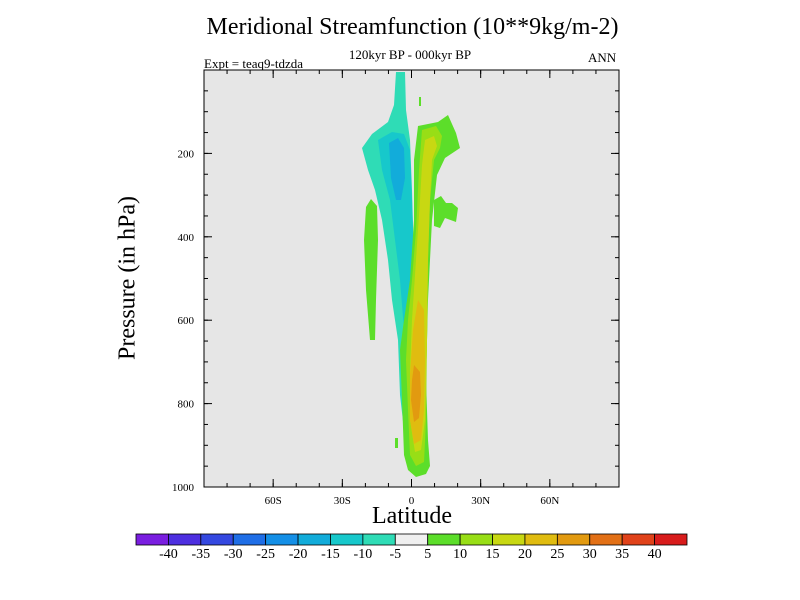 The image size is (800, 600). I want to click on colorbar-label: 15, so click(493, 554).